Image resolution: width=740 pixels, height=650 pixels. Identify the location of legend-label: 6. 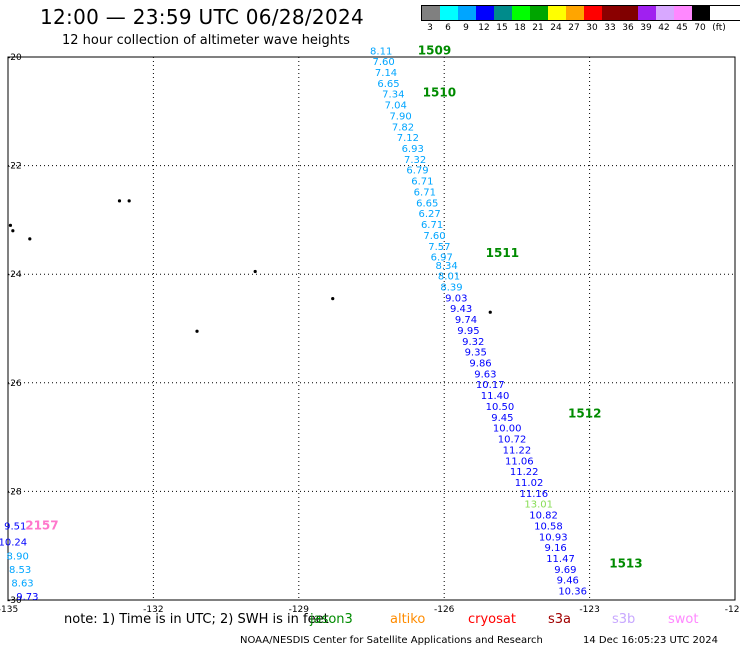
(448, 28).